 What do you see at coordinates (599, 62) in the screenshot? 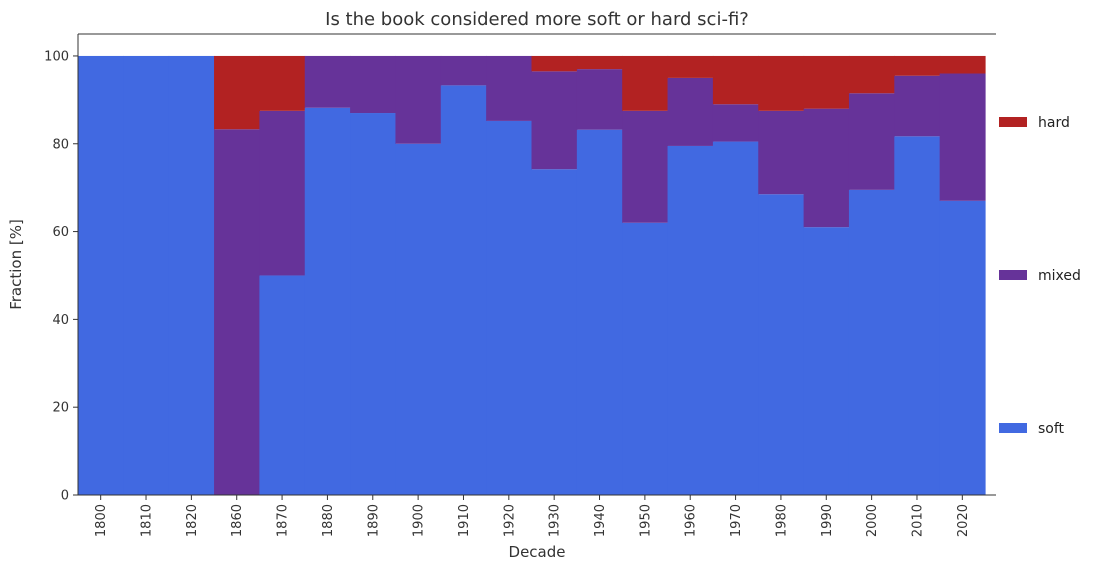
I see `bar-hard-1940` at bounding box center [599, 62].